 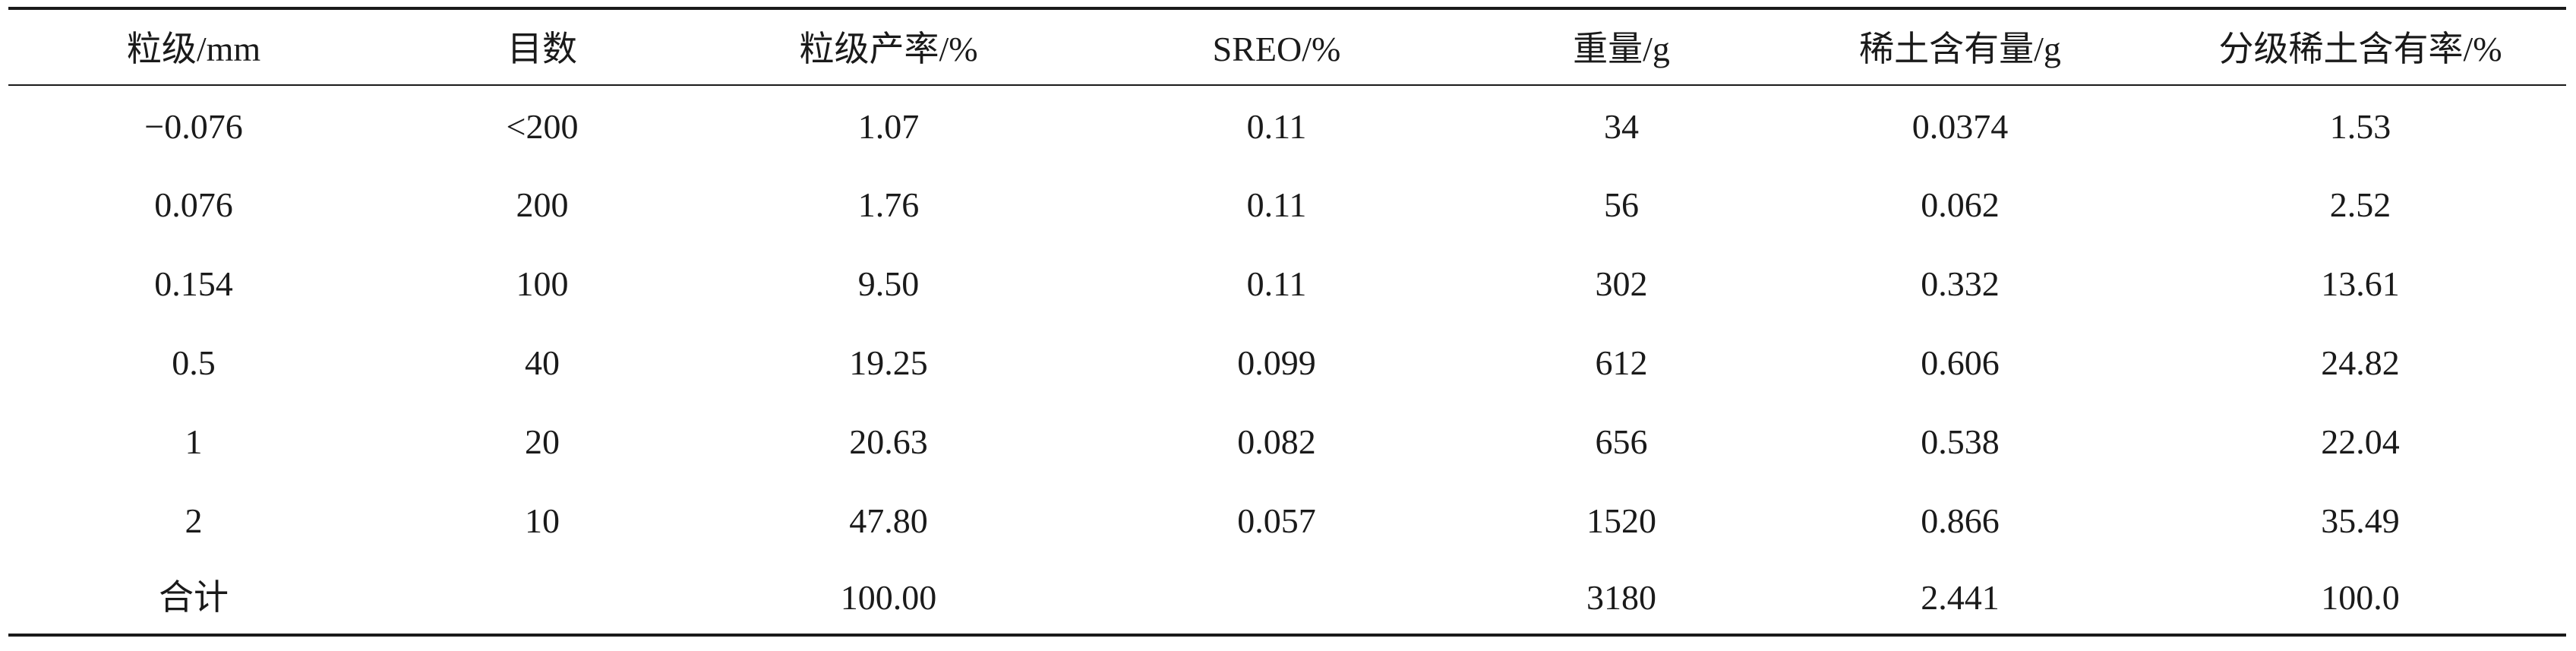 What do you see at coordinates (889, 520) in the screenshot?
I see `table-cell: 47.80` at bounding box center [889, 520].